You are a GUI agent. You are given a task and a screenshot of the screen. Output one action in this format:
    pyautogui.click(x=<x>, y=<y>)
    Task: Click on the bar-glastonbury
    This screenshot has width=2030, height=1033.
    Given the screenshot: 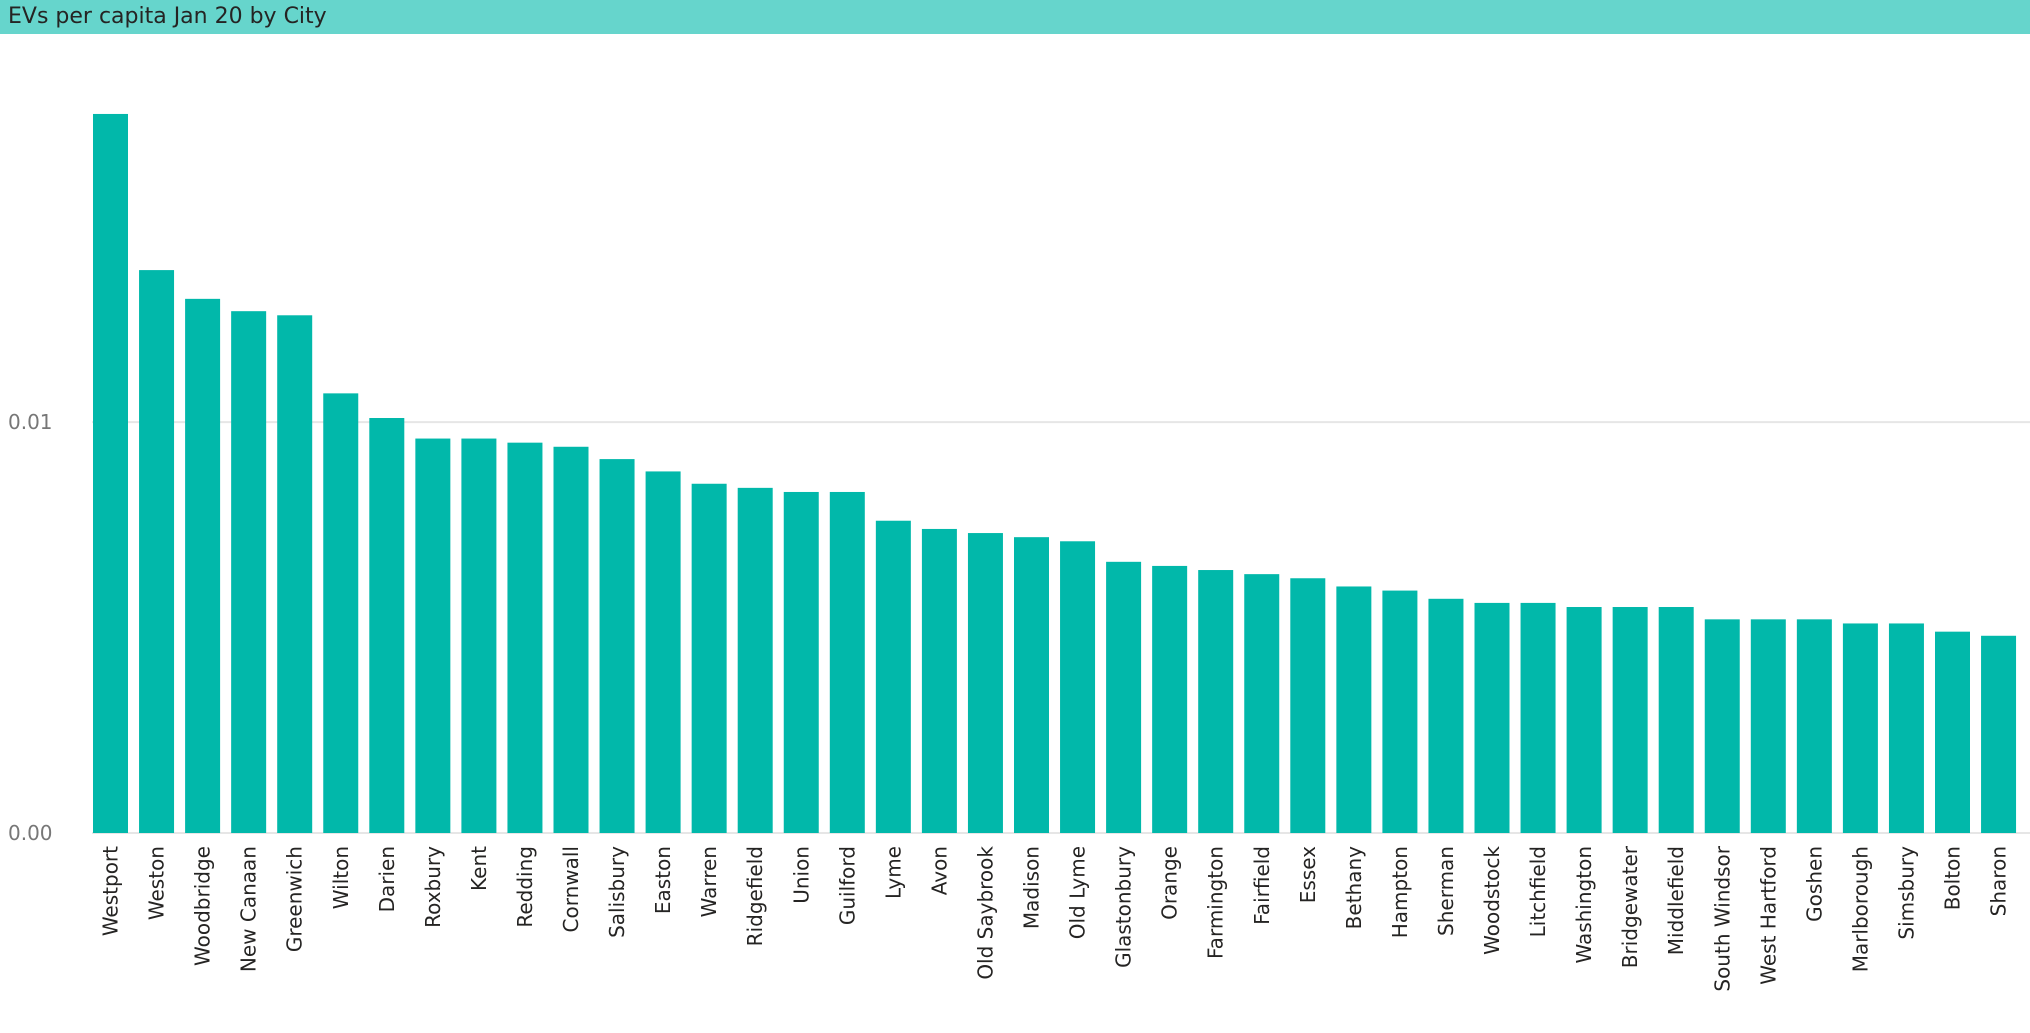 What is the action you would take?
    pyautogui.click(x=1124, y=697)
    